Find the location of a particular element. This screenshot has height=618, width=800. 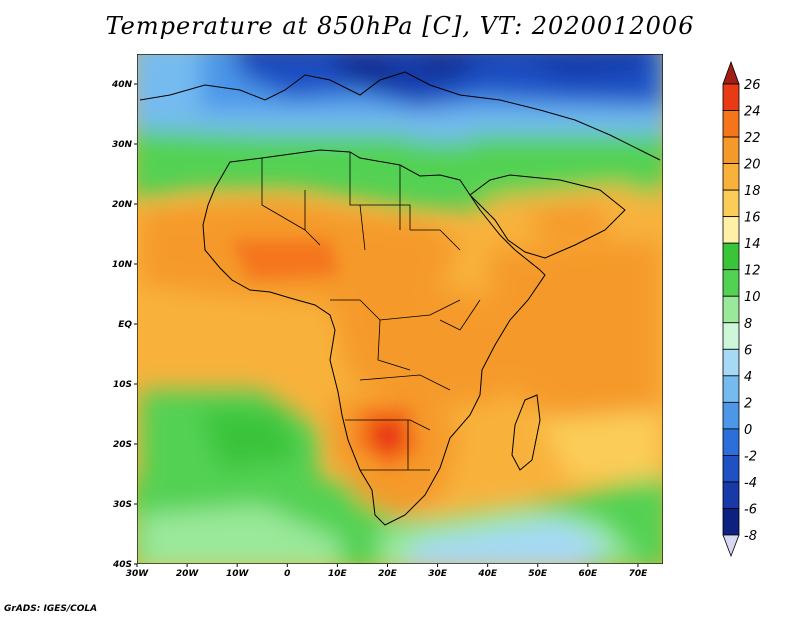

colorbar-label: 16 is located at coordinates (752, 218).